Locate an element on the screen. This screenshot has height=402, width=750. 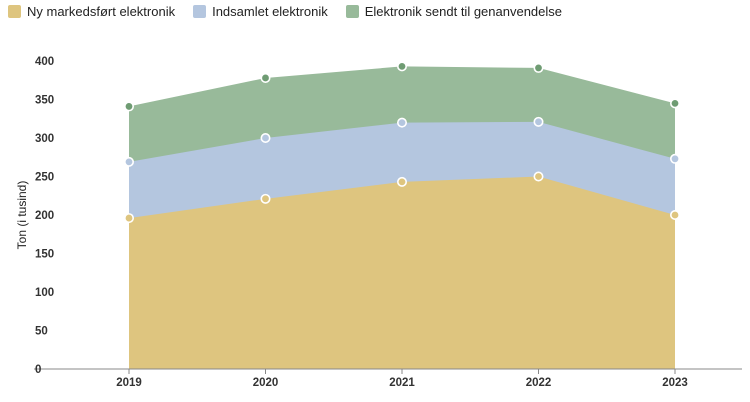
y-tick-label: 200 is located at coordinates (44, 216).